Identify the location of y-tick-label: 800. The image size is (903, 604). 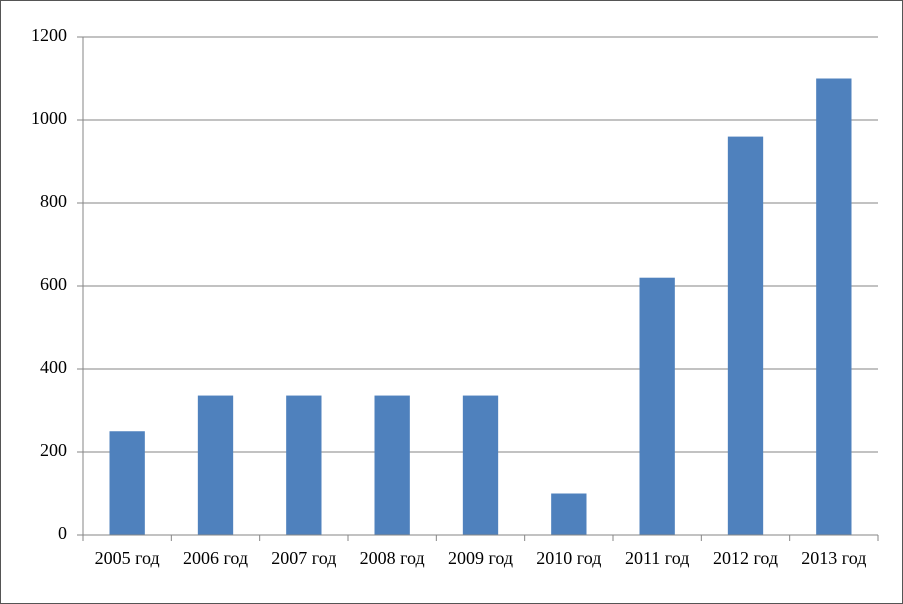
(53, 201).